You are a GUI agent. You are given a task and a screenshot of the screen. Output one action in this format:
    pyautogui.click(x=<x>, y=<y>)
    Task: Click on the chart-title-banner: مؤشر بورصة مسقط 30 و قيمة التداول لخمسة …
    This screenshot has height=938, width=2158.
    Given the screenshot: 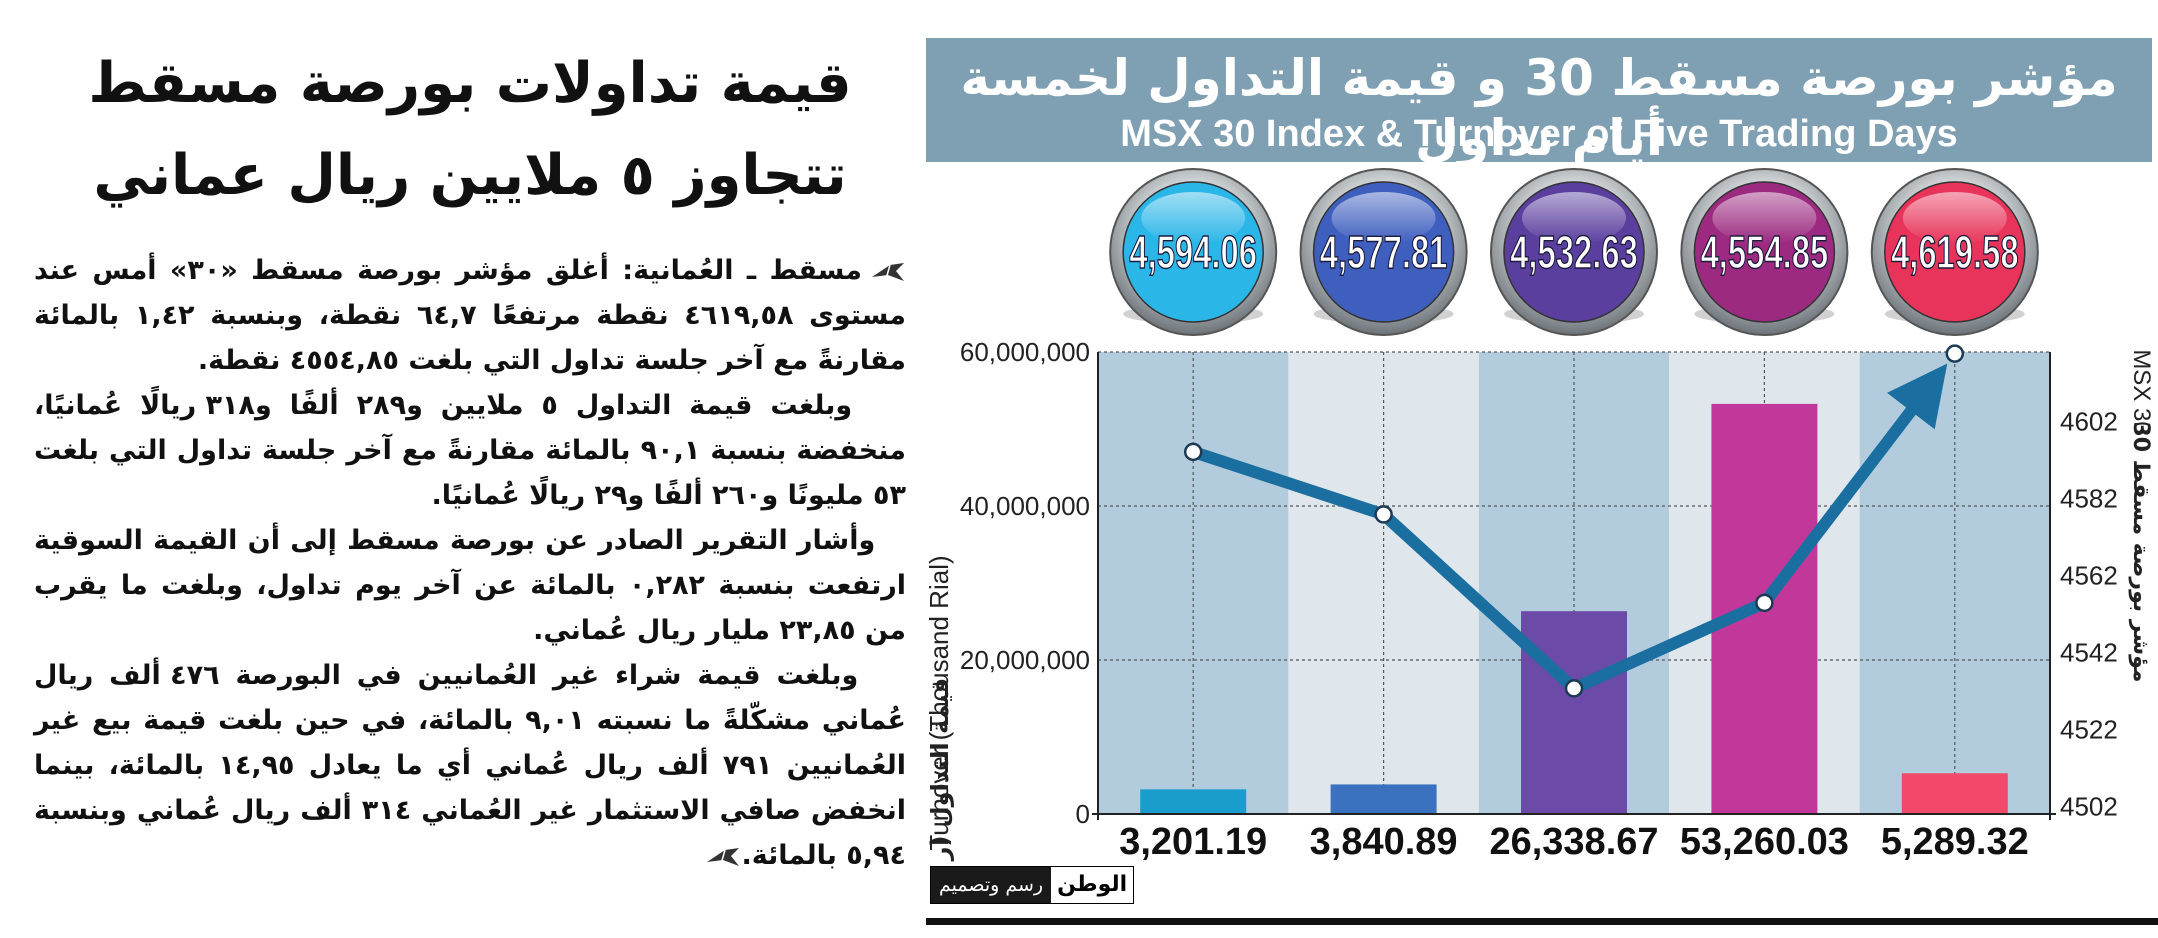 What is the action you would take?
    pyautogui.click(x=1539, y=102)
    